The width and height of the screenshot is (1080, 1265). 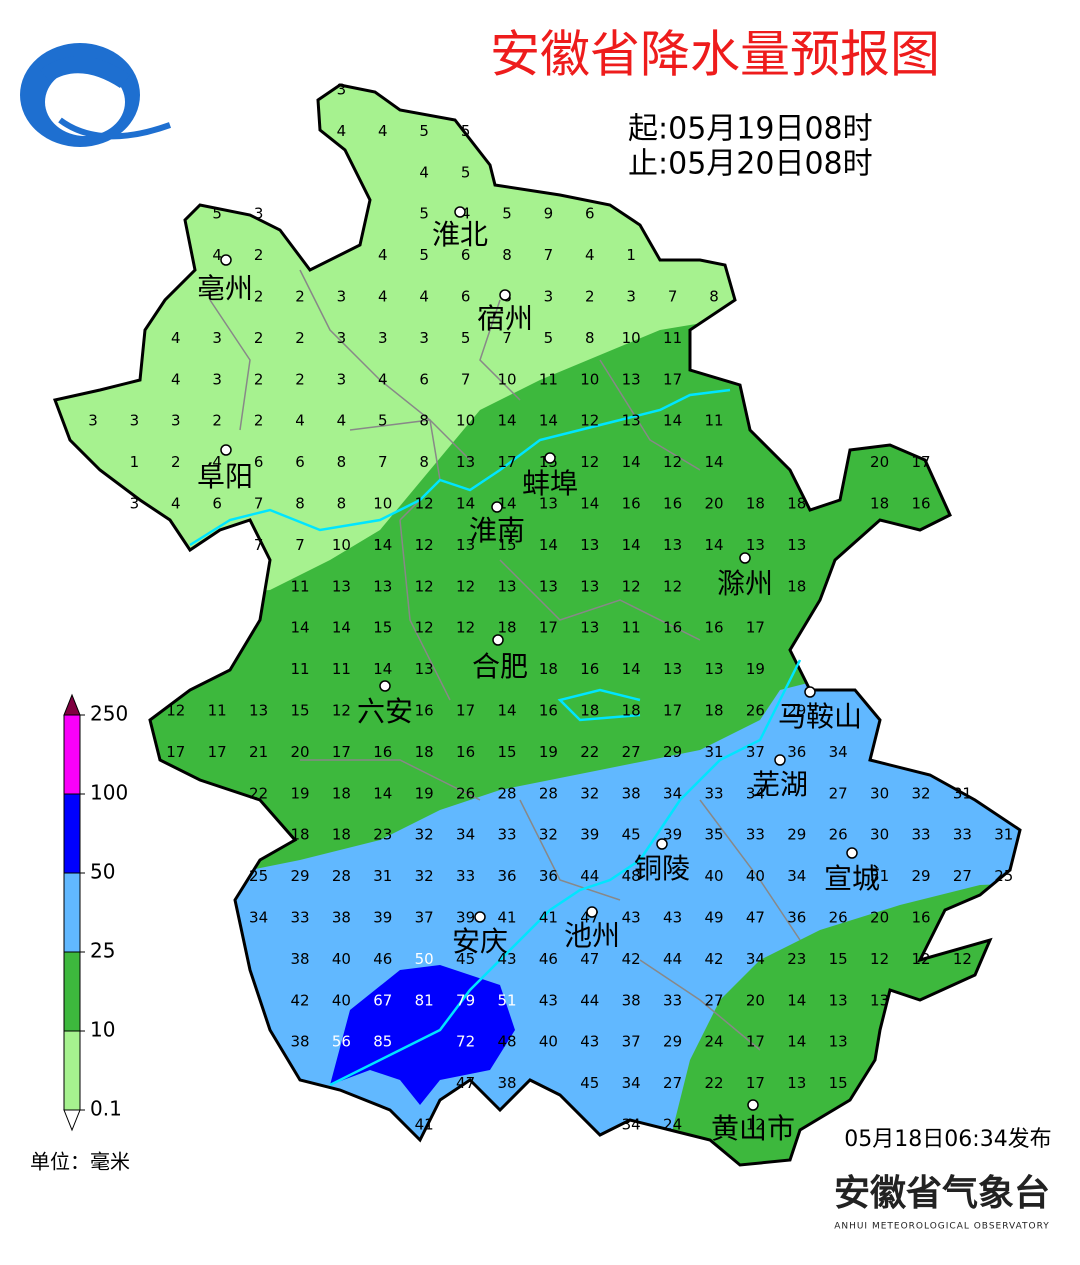 What do you see at coordinates (506, 1000) in the screenshot?
I see `grid-value: 51` at bounding box center [506, 1000].